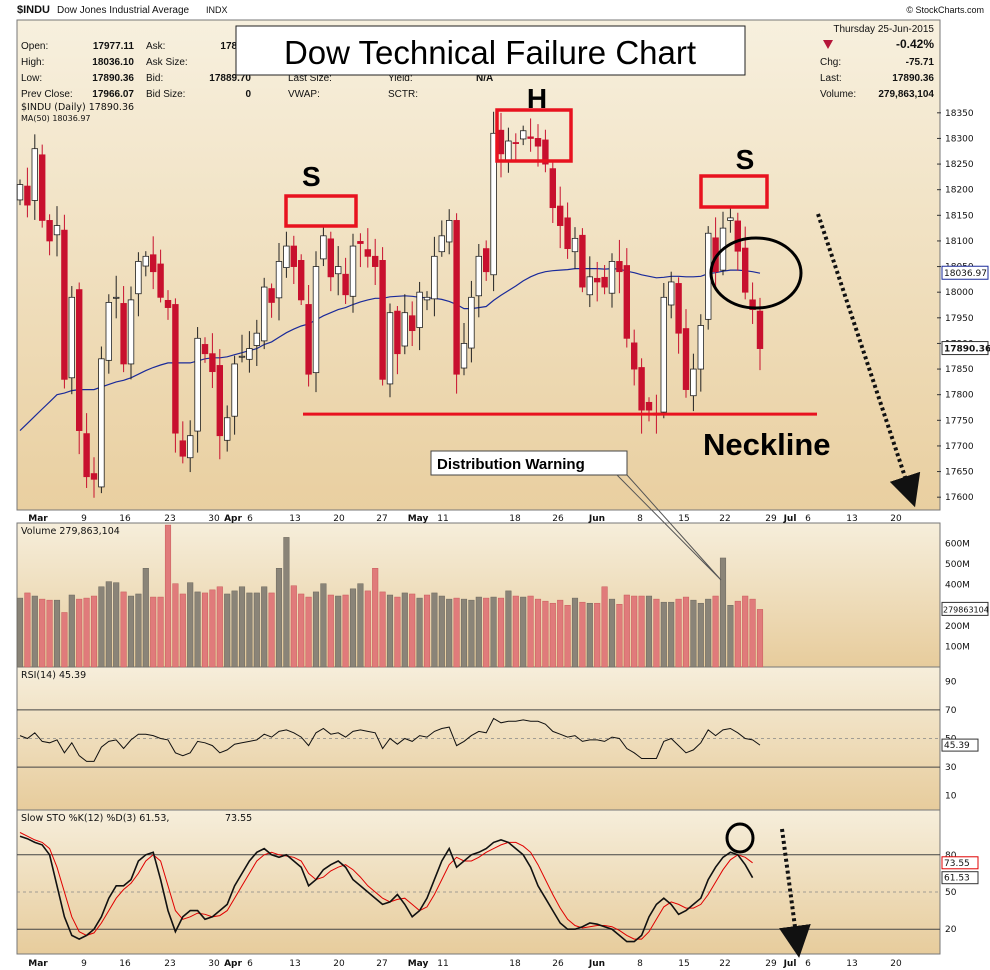  I want to click on sto-k-text: 61.53, so click(957, 879).